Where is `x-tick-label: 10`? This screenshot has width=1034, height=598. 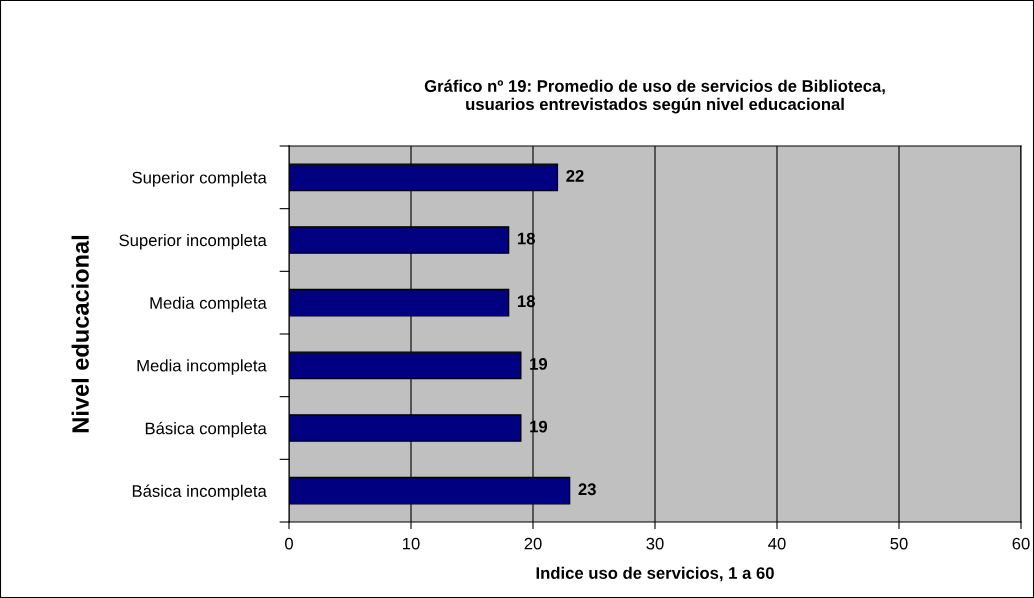 x-tick-label: 10 is located at coordinates (411, 543).